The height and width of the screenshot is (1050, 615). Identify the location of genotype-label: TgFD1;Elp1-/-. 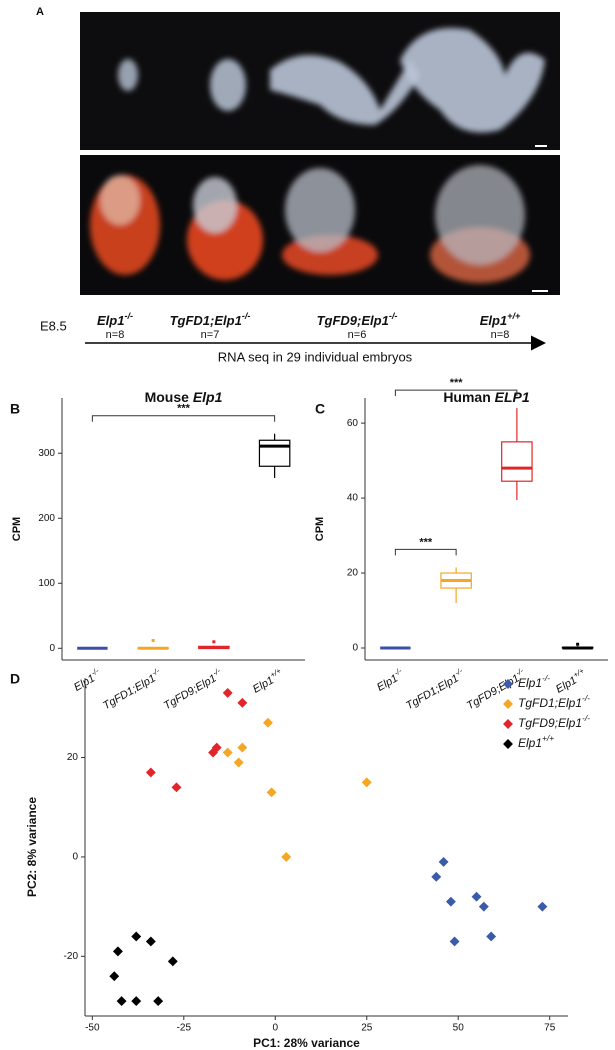
(210, 319).